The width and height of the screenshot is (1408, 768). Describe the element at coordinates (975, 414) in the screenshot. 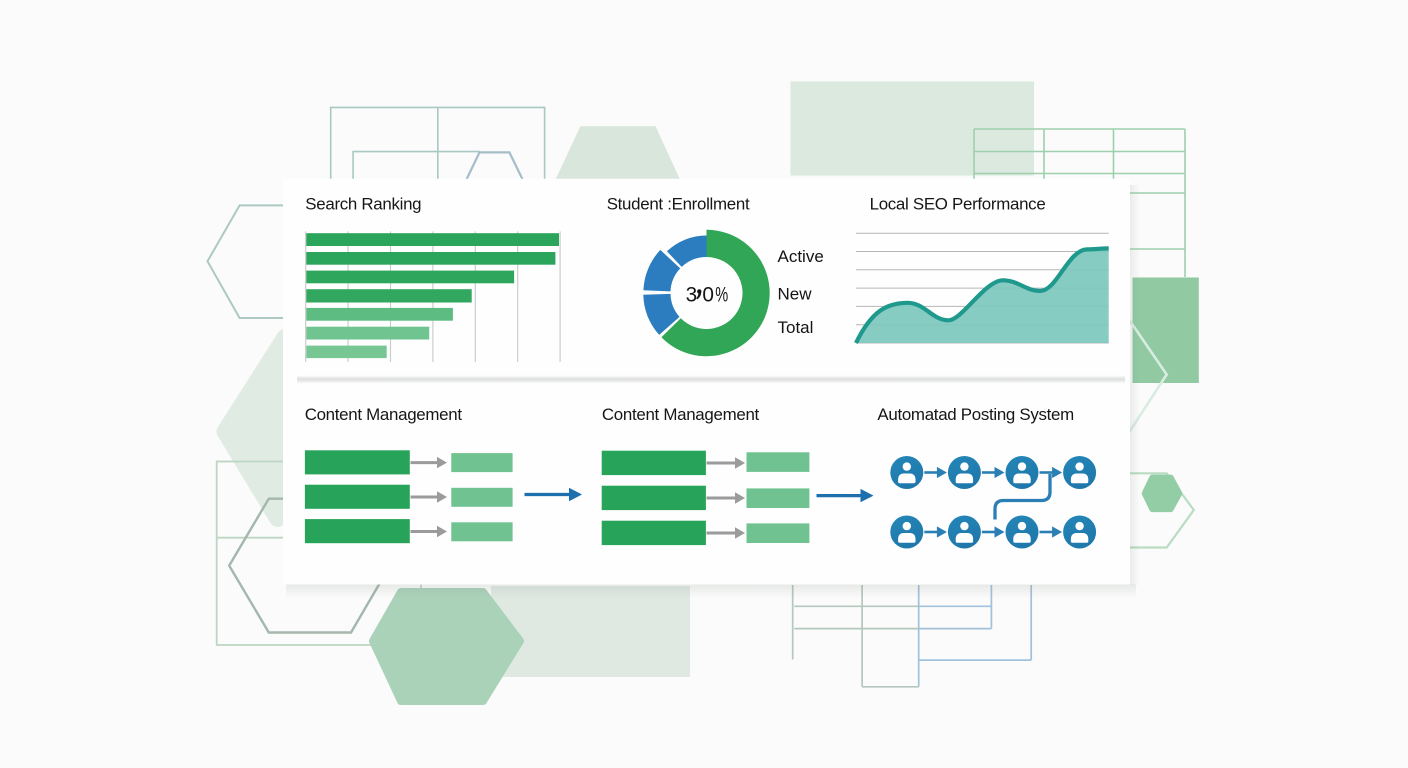

I see `svg-text: Automatad Posting System` at that location.